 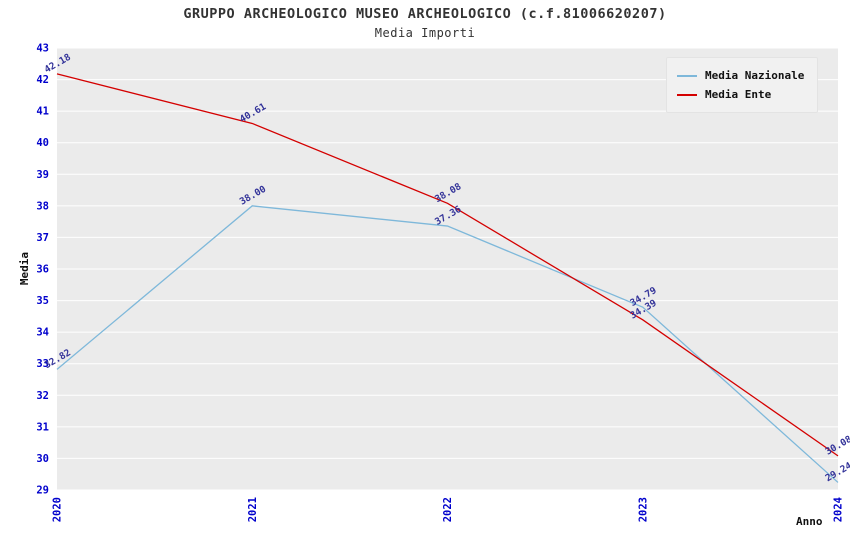 I want to click on svg-text: 2020, so click(x=58, y=509).